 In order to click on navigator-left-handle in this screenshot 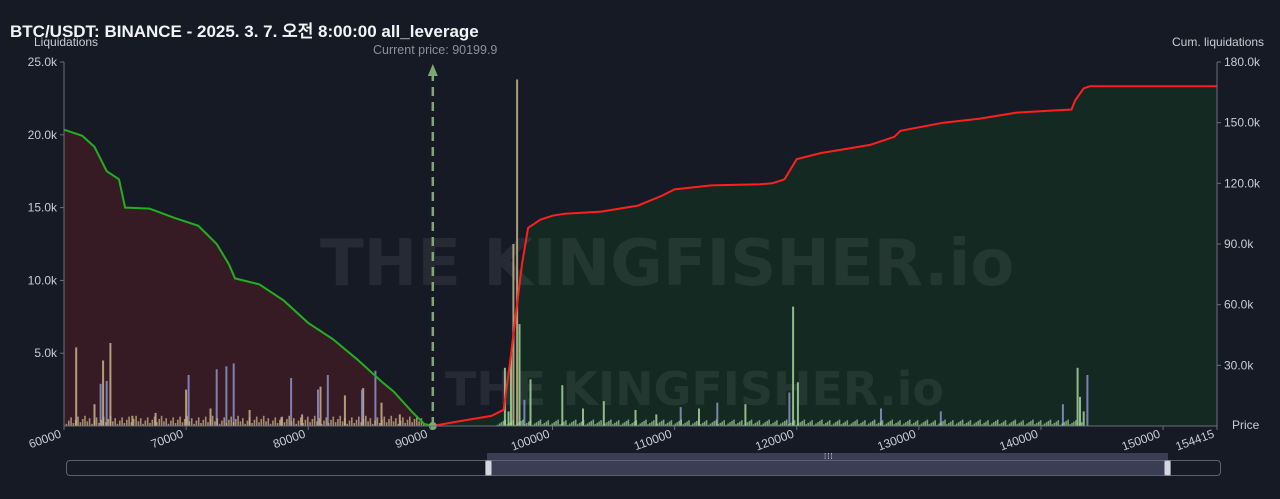, I will do `click(488, 468)`.